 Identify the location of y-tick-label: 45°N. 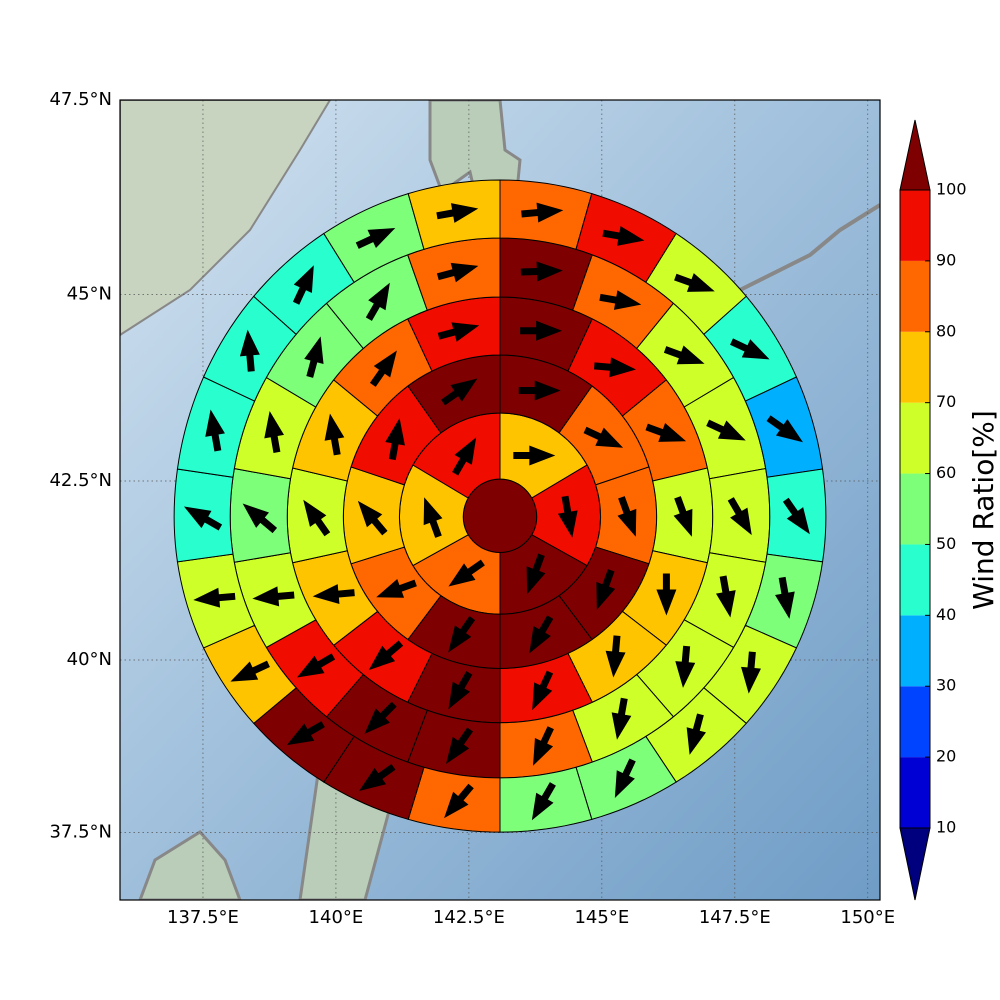
(89, 294).